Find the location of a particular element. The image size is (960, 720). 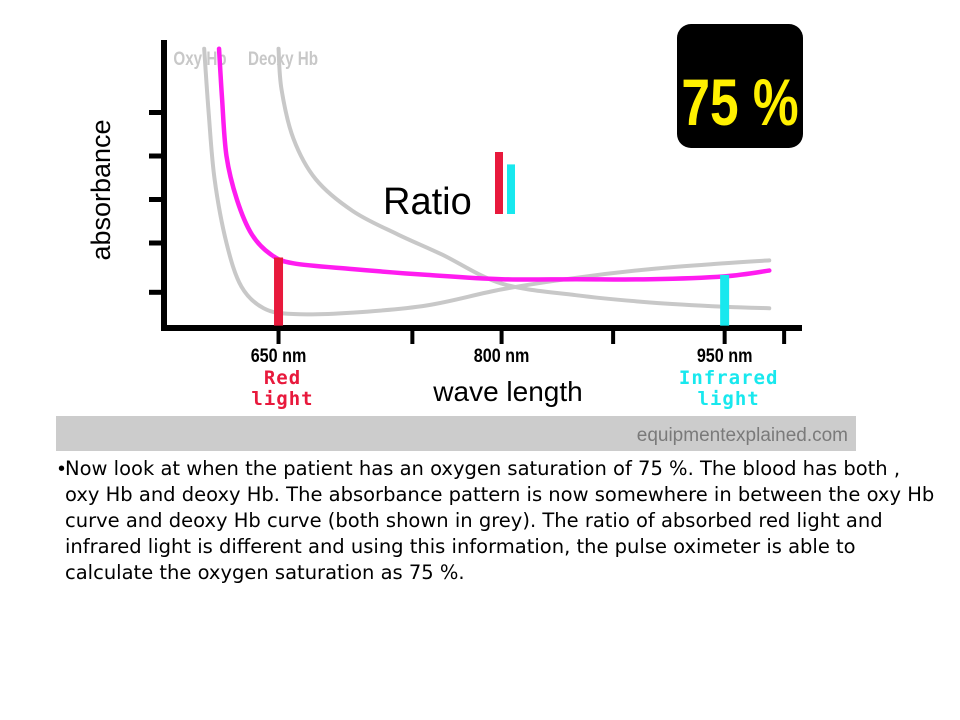

x-sublabel-950-1: Infrared is located at coordinates (729, 378).